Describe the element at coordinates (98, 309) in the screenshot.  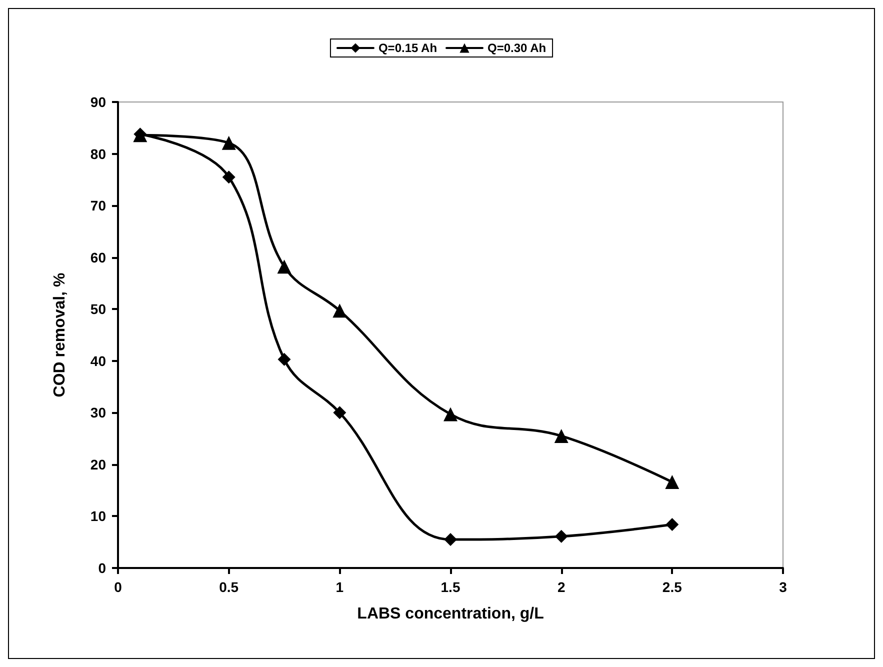
I see `y-tick-label: 50` at that location.